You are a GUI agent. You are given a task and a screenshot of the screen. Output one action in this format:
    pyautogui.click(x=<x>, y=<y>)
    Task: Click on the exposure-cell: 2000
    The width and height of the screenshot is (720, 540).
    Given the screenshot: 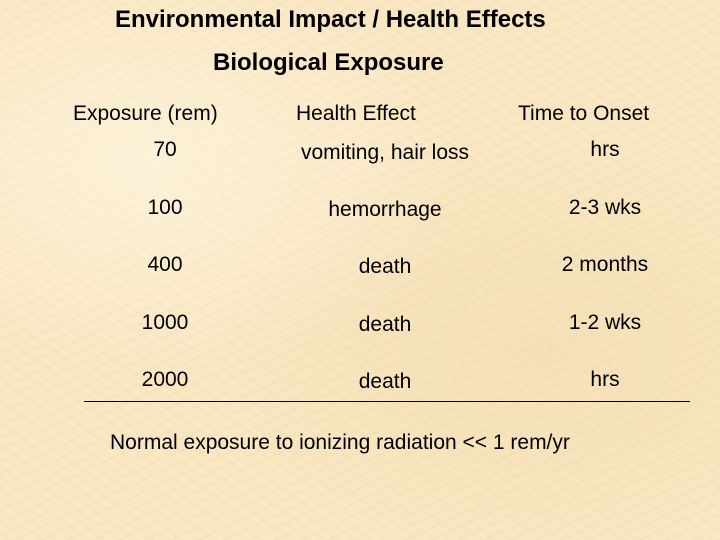 What is the action you would take?
    pyautogui.click(x=165, y=379)
    